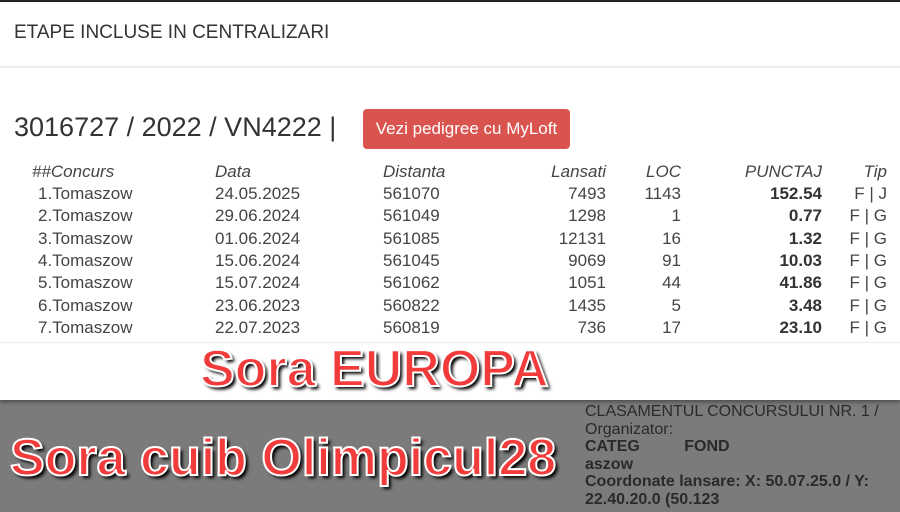 Image resolution: width=900 pixels, height=512 pixels. I want to click on column-header-distanta: Distanta, so click(414, 171).